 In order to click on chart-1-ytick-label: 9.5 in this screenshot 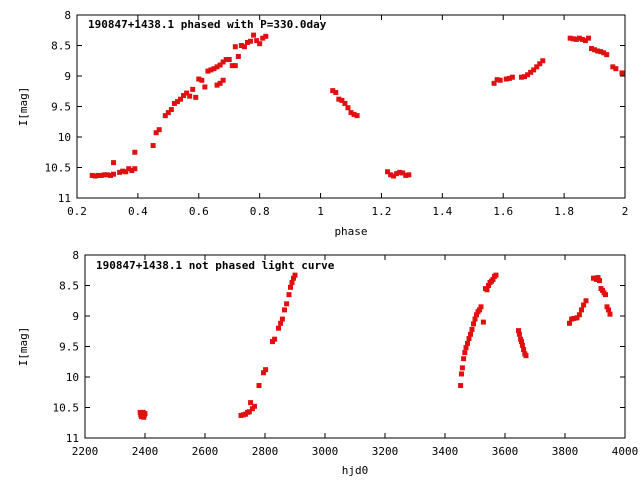, I will do `click(61, 107)`.